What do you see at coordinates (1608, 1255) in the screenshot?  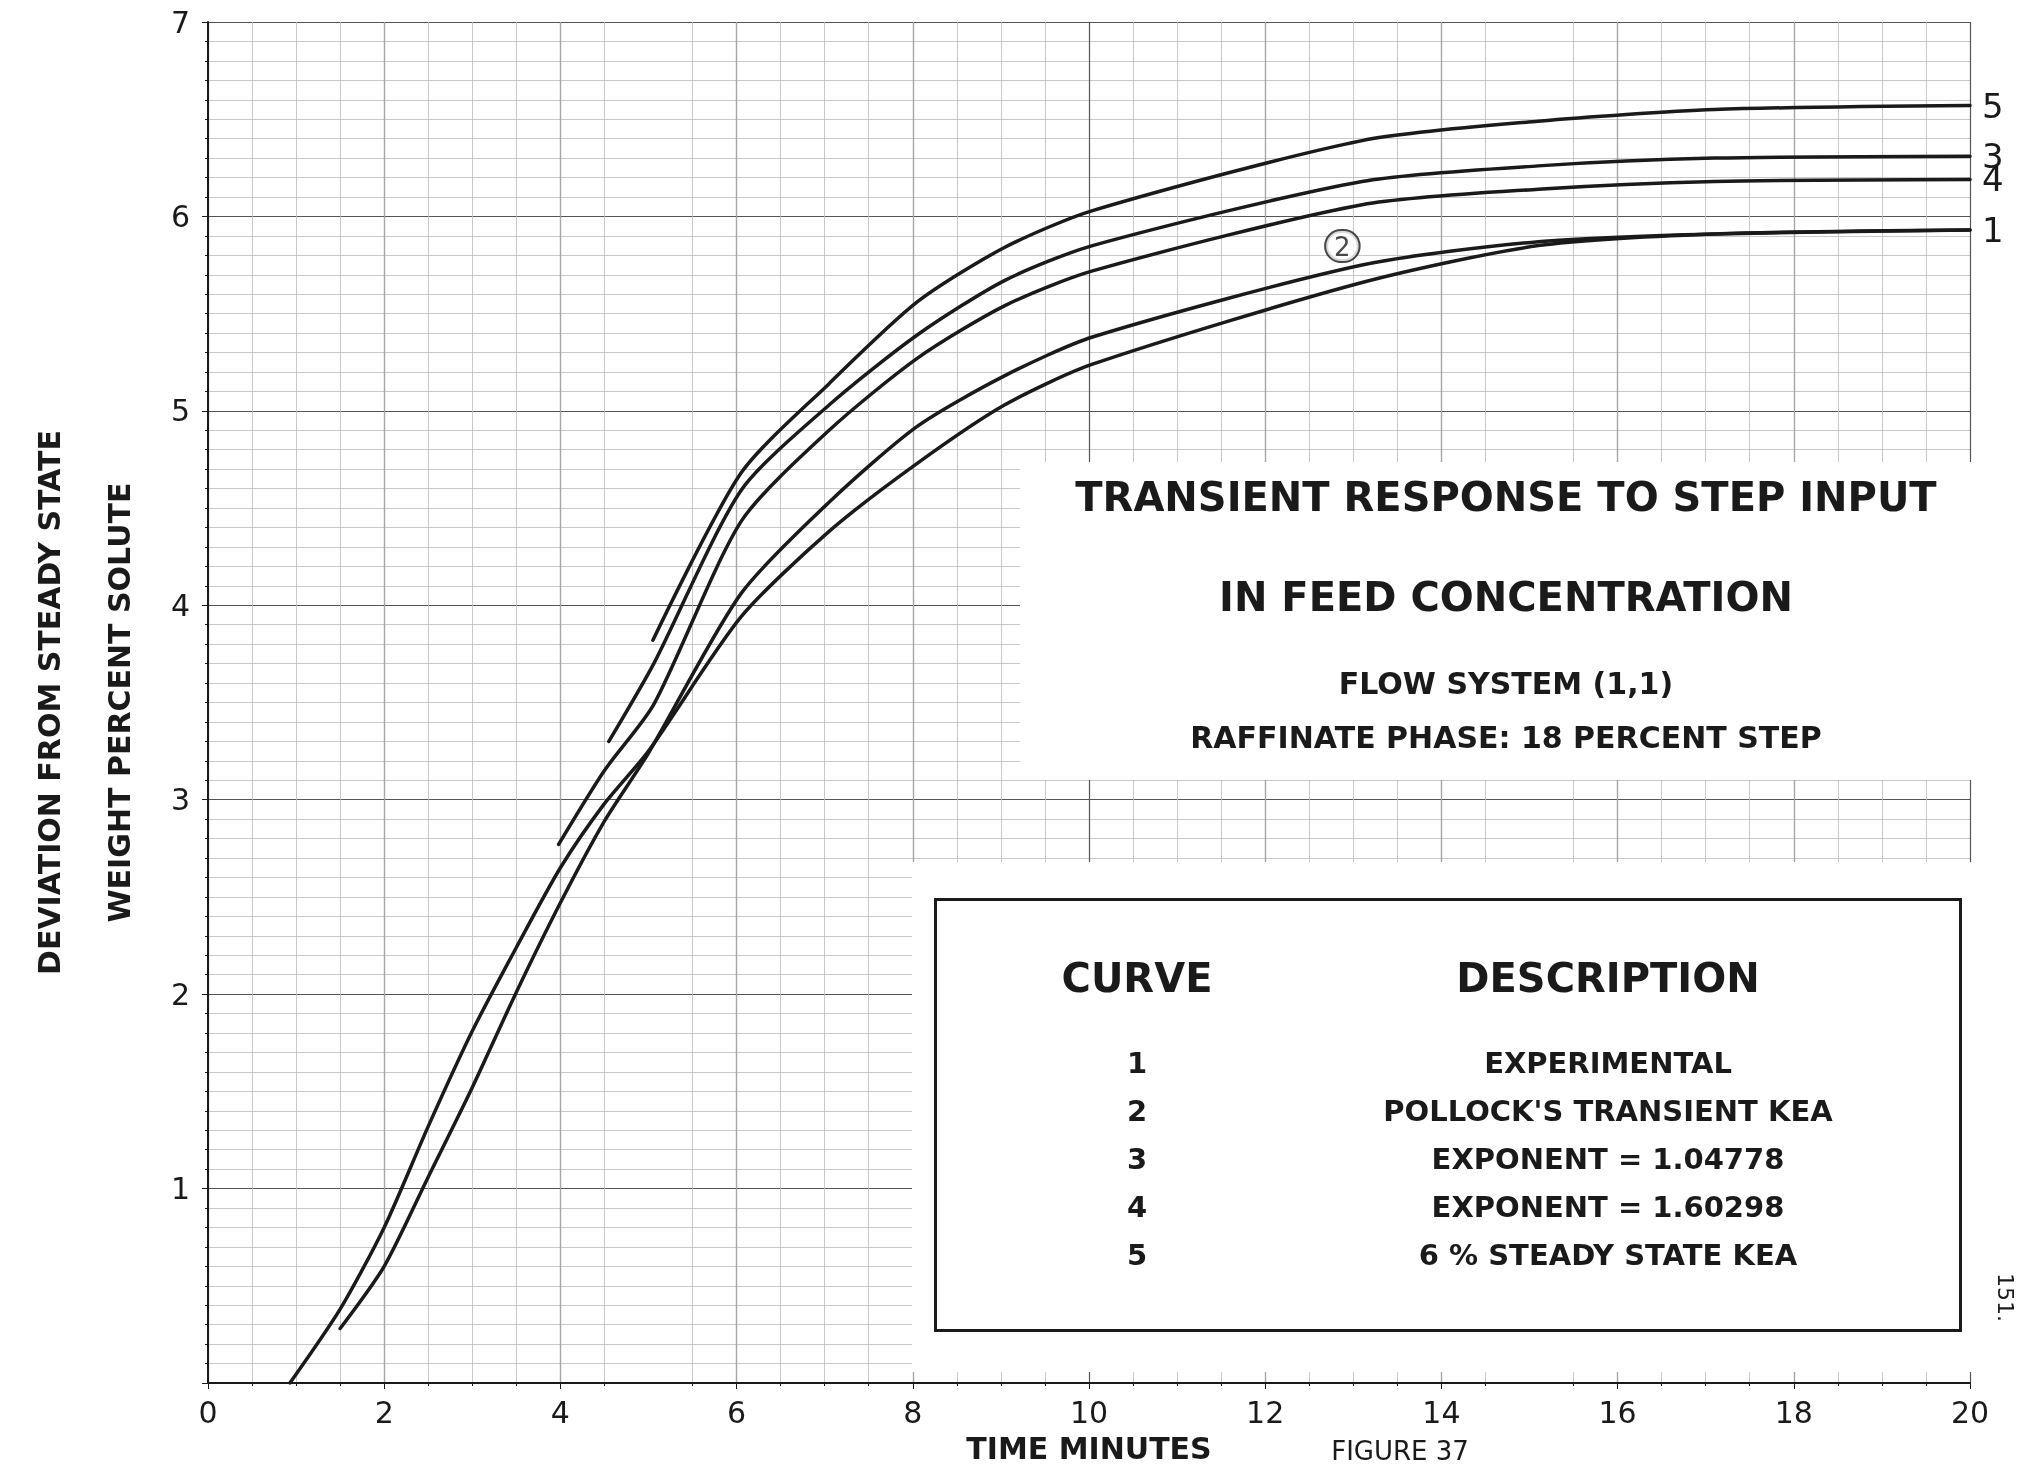 I see `annotation: 6 % STEADY STATE KEA` at bounding box center [1608, 1255].